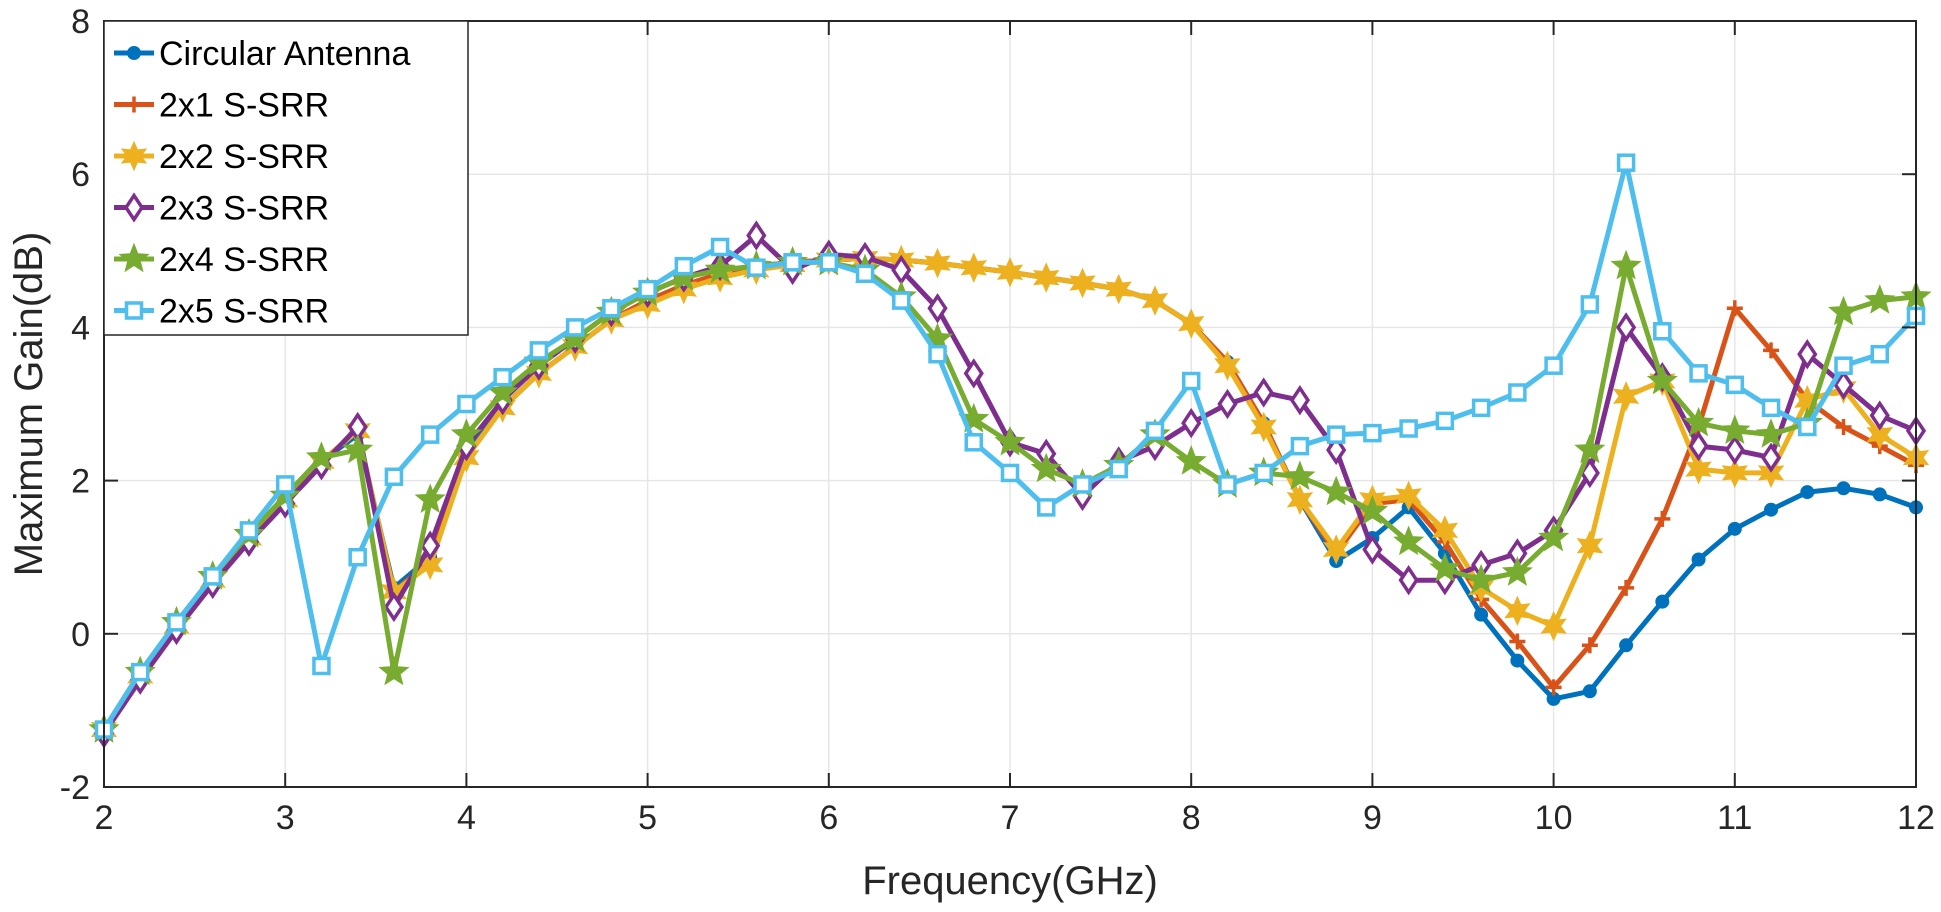 Image resolution: width=1941 pixels, height=912 pixels. I want to click on legend-label: 2x4 S-SRR, so click(244, 260).